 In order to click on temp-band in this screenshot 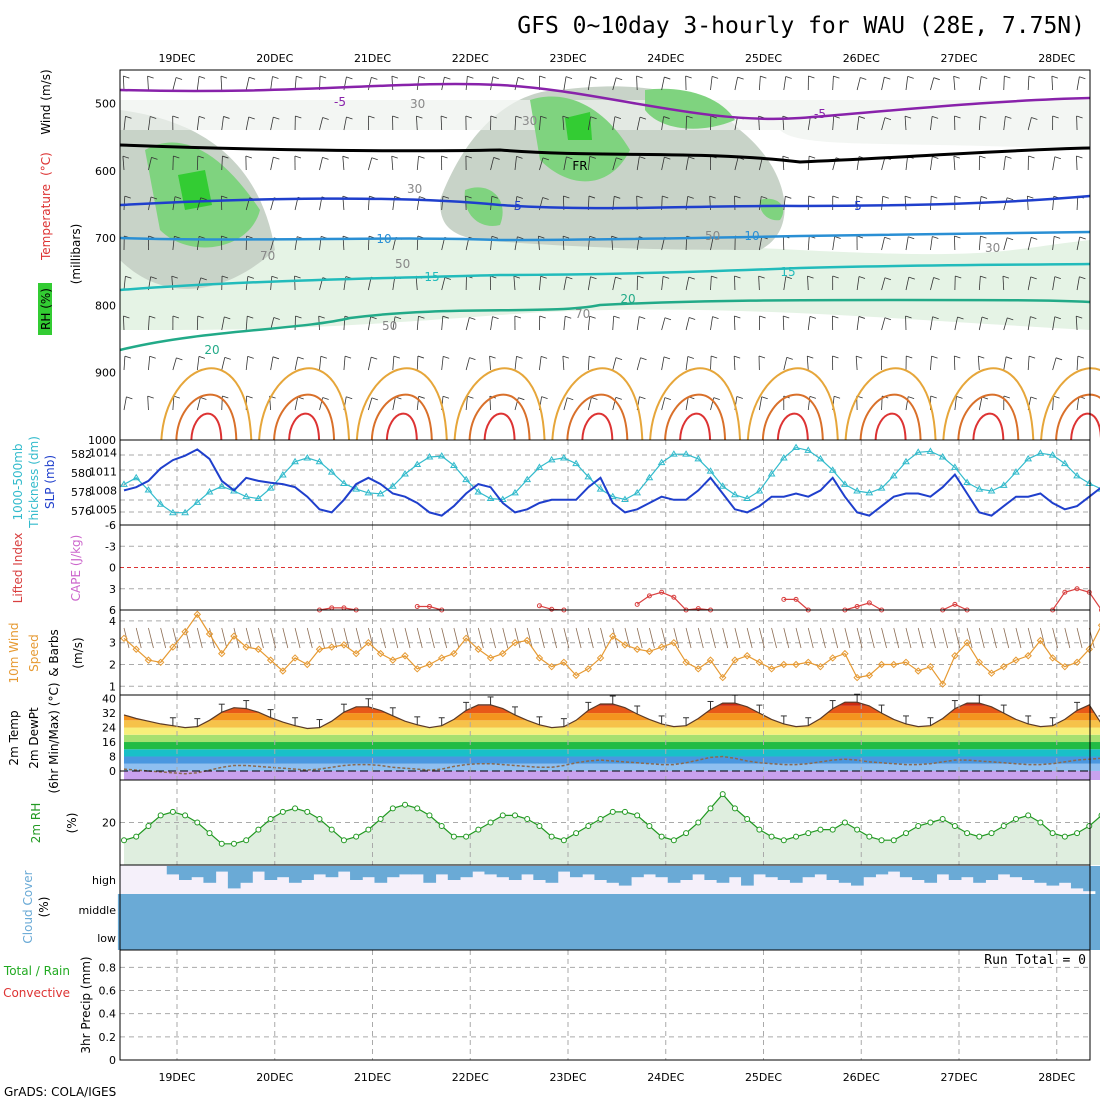, I will do `click(612, 704)`.